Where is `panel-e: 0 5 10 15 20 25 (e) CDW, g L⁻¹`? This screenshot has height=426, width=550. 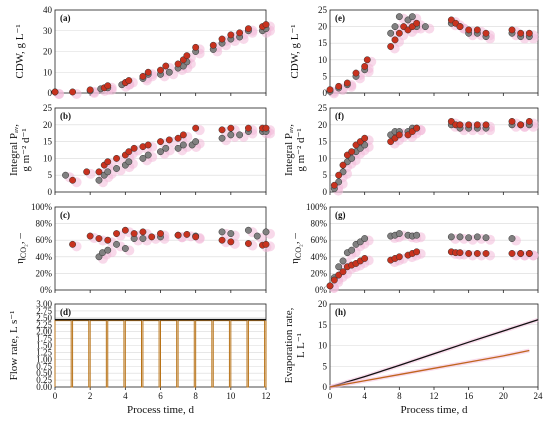
panel-e: 0 5 10 15 20 25 (e) CDW, g L⁻¹ is located at coordinates (414, 52).